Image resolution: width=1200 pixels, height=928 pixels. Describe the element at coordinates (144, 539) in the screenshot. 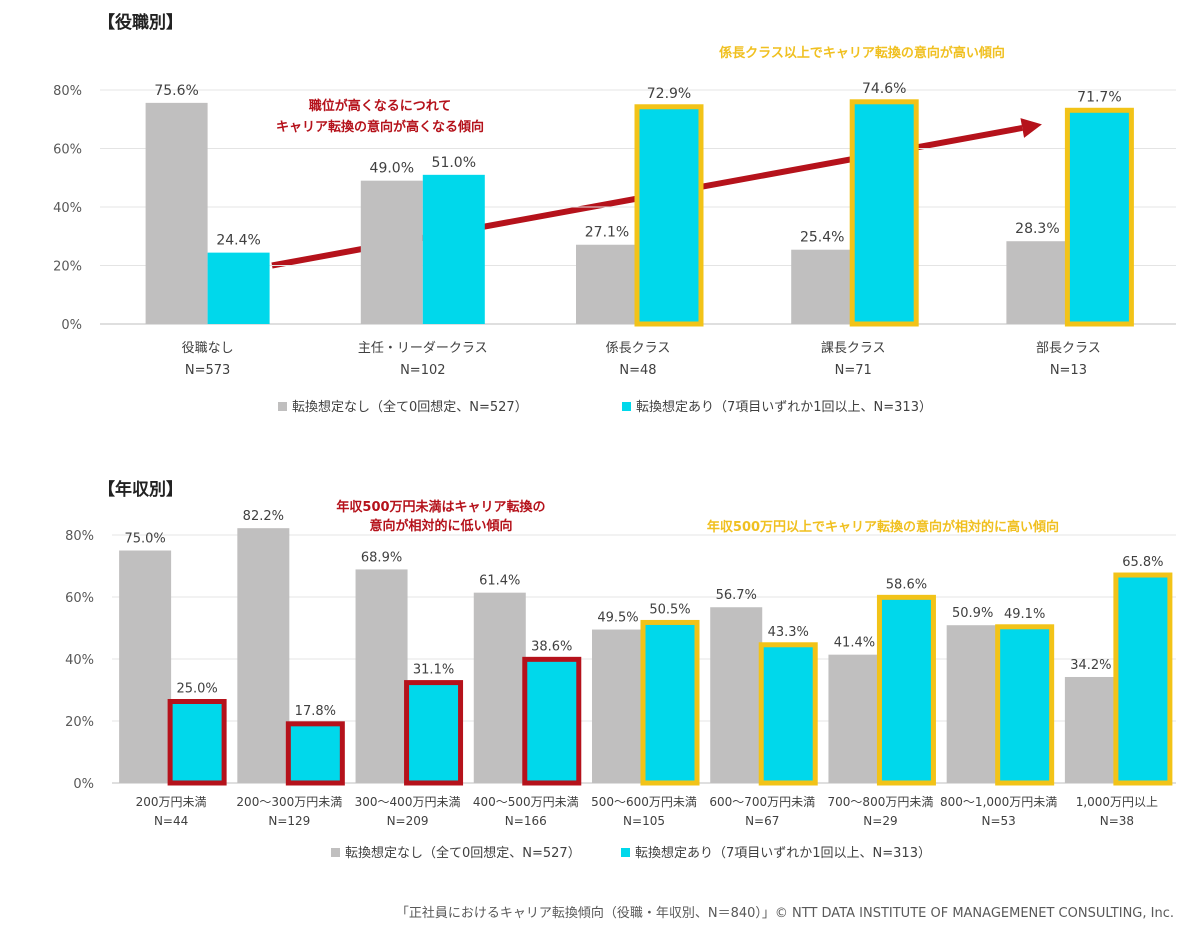

I see `data-label: 75.0%` at that location.